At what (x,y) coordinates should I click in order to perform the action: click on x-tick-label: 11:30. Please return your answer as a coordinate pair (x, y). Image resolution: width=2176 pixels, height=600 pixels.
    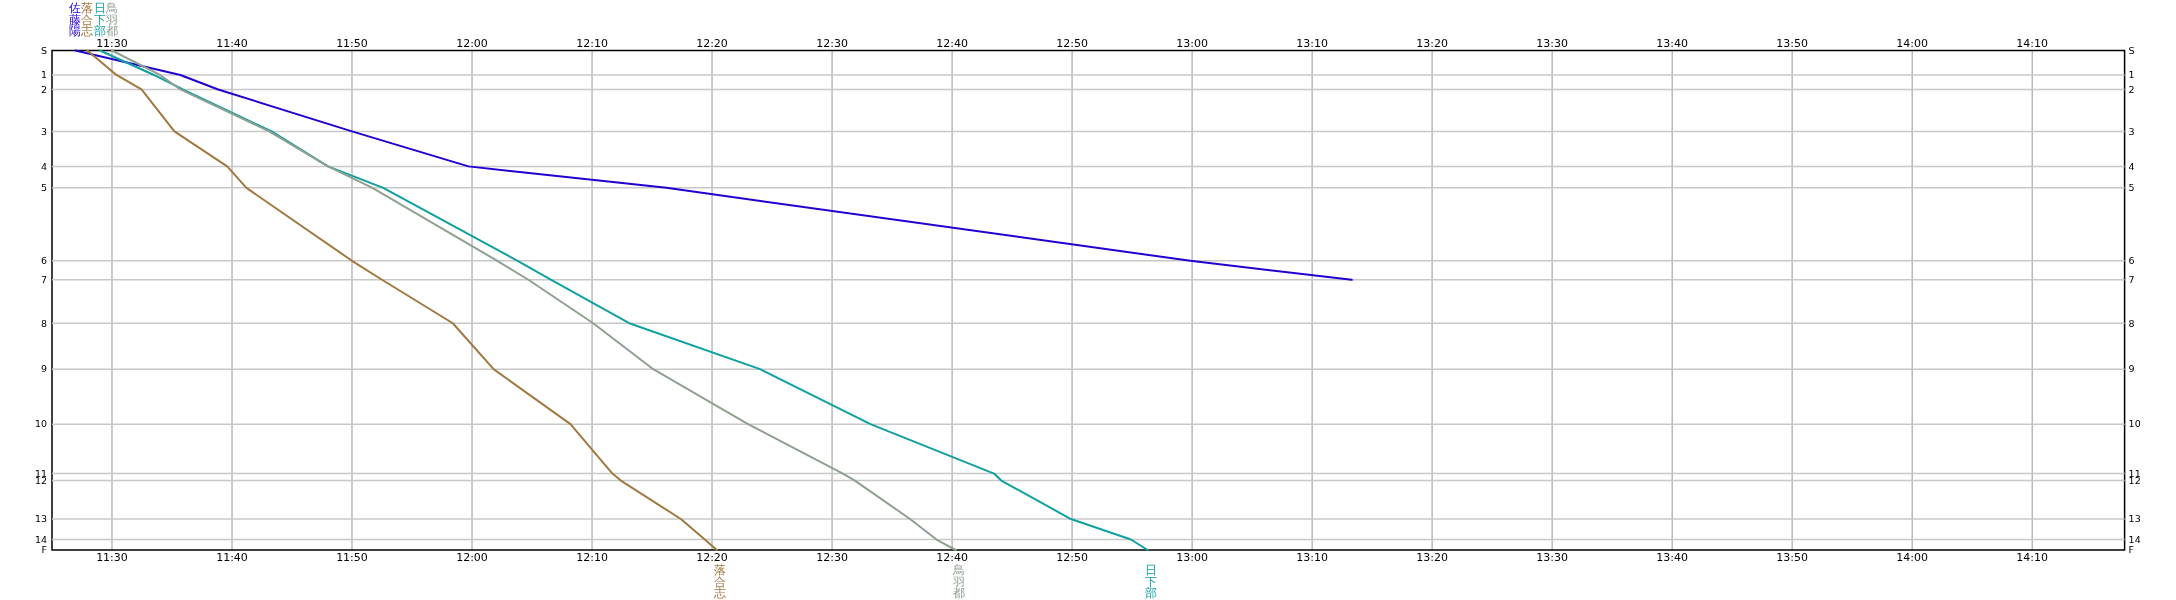
    Looking at the image, I should click on (112, 557).